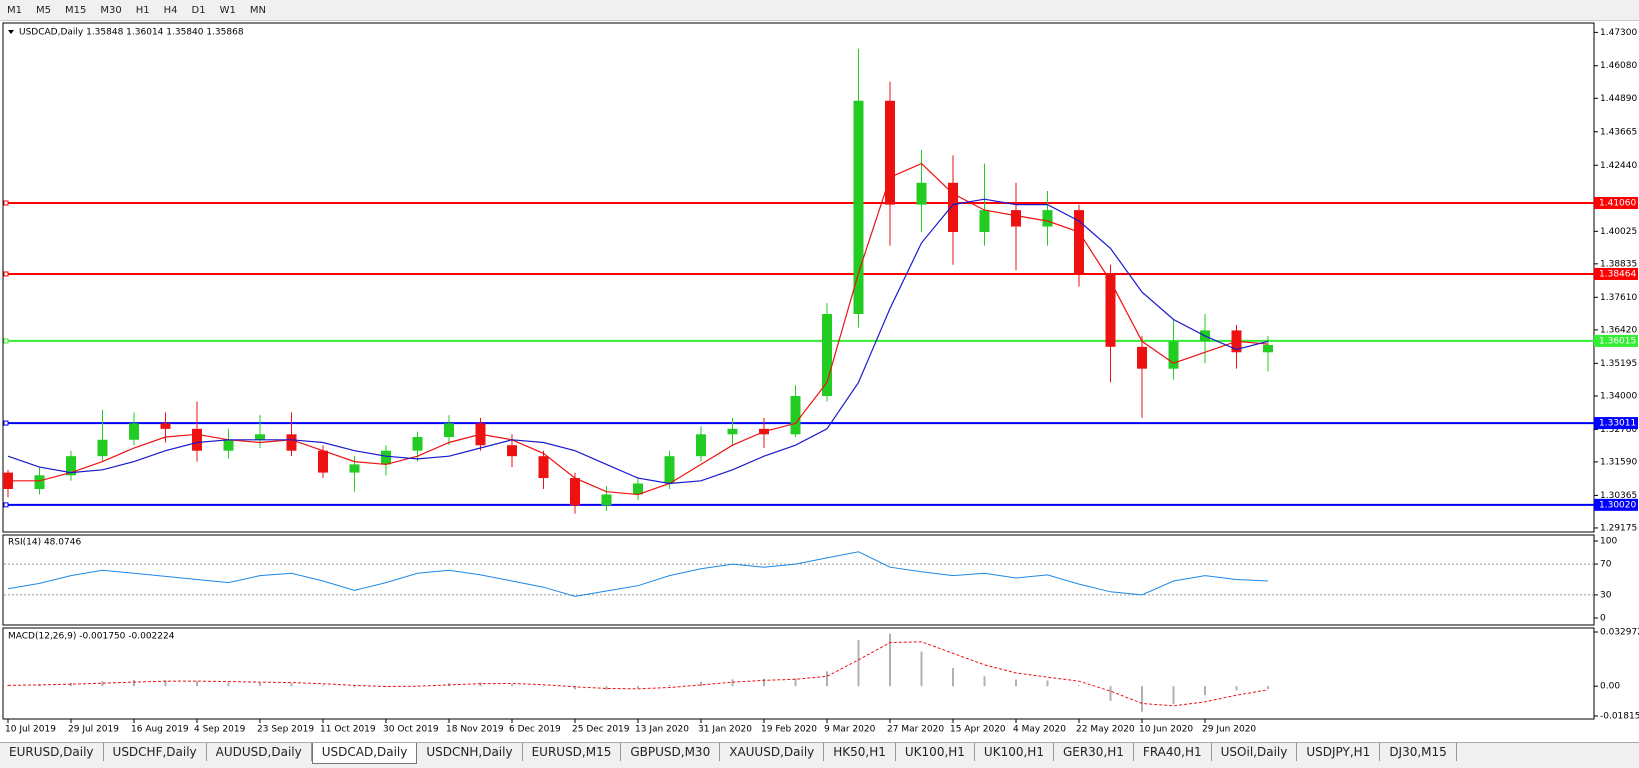 The width and height of the screenshot is (1639, 768). I want to click on level-label: 1.30020, so click(1617, 505).